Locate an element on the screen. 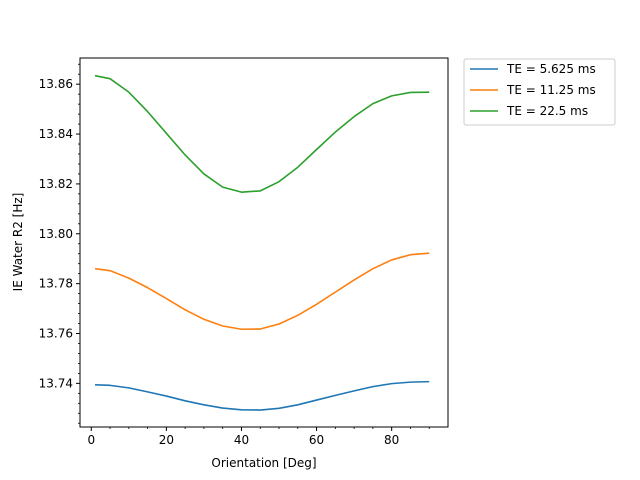 This screenshot has width=640, height=480. x-axis-label: Orientation [Deg] is located at coordinates (263, 463).